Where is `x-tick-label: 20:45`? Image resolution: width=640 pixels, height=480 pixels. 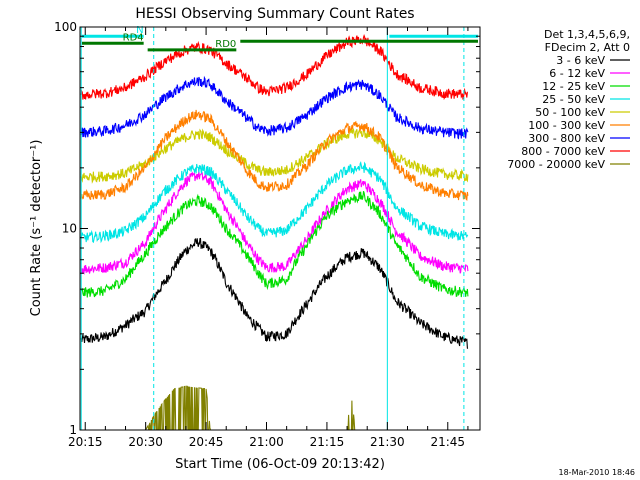 x-tick-label: 20:45 is located at coordinates (206, 442).